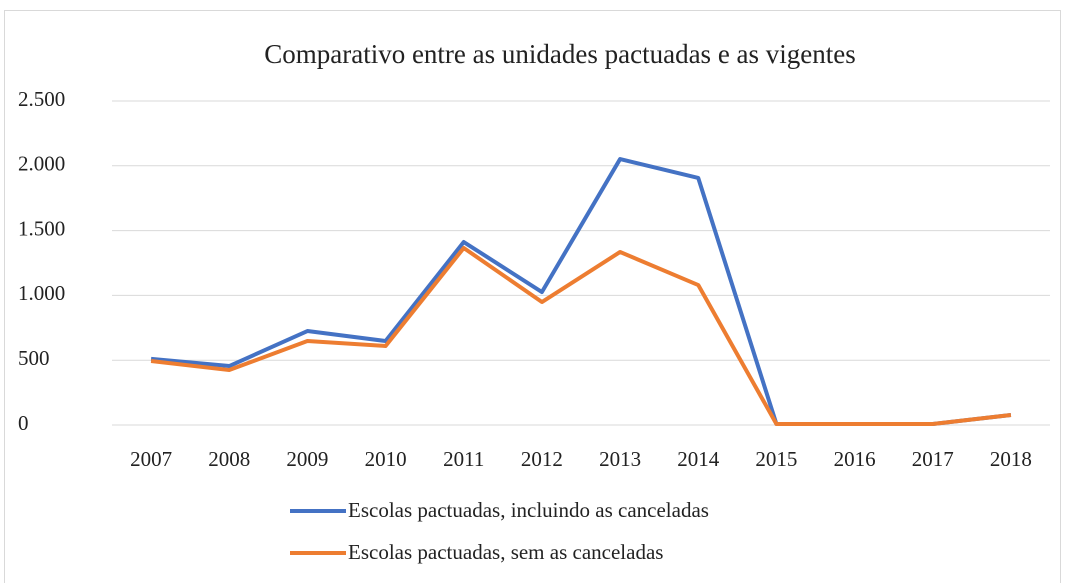 The width and height of the screenshot is (1065, 583). Describe the element at coordinates (41, 164) in the screenshot. I see `y-tick-label: 2.000` at that location.